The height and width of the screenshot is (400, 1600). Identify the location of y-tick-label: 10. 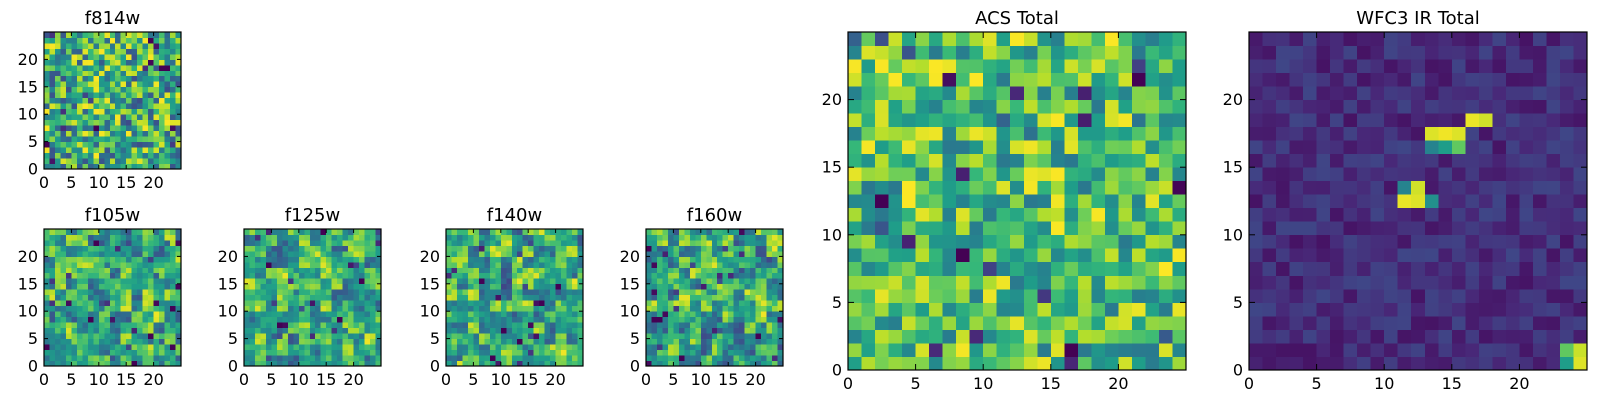
(430, 311).